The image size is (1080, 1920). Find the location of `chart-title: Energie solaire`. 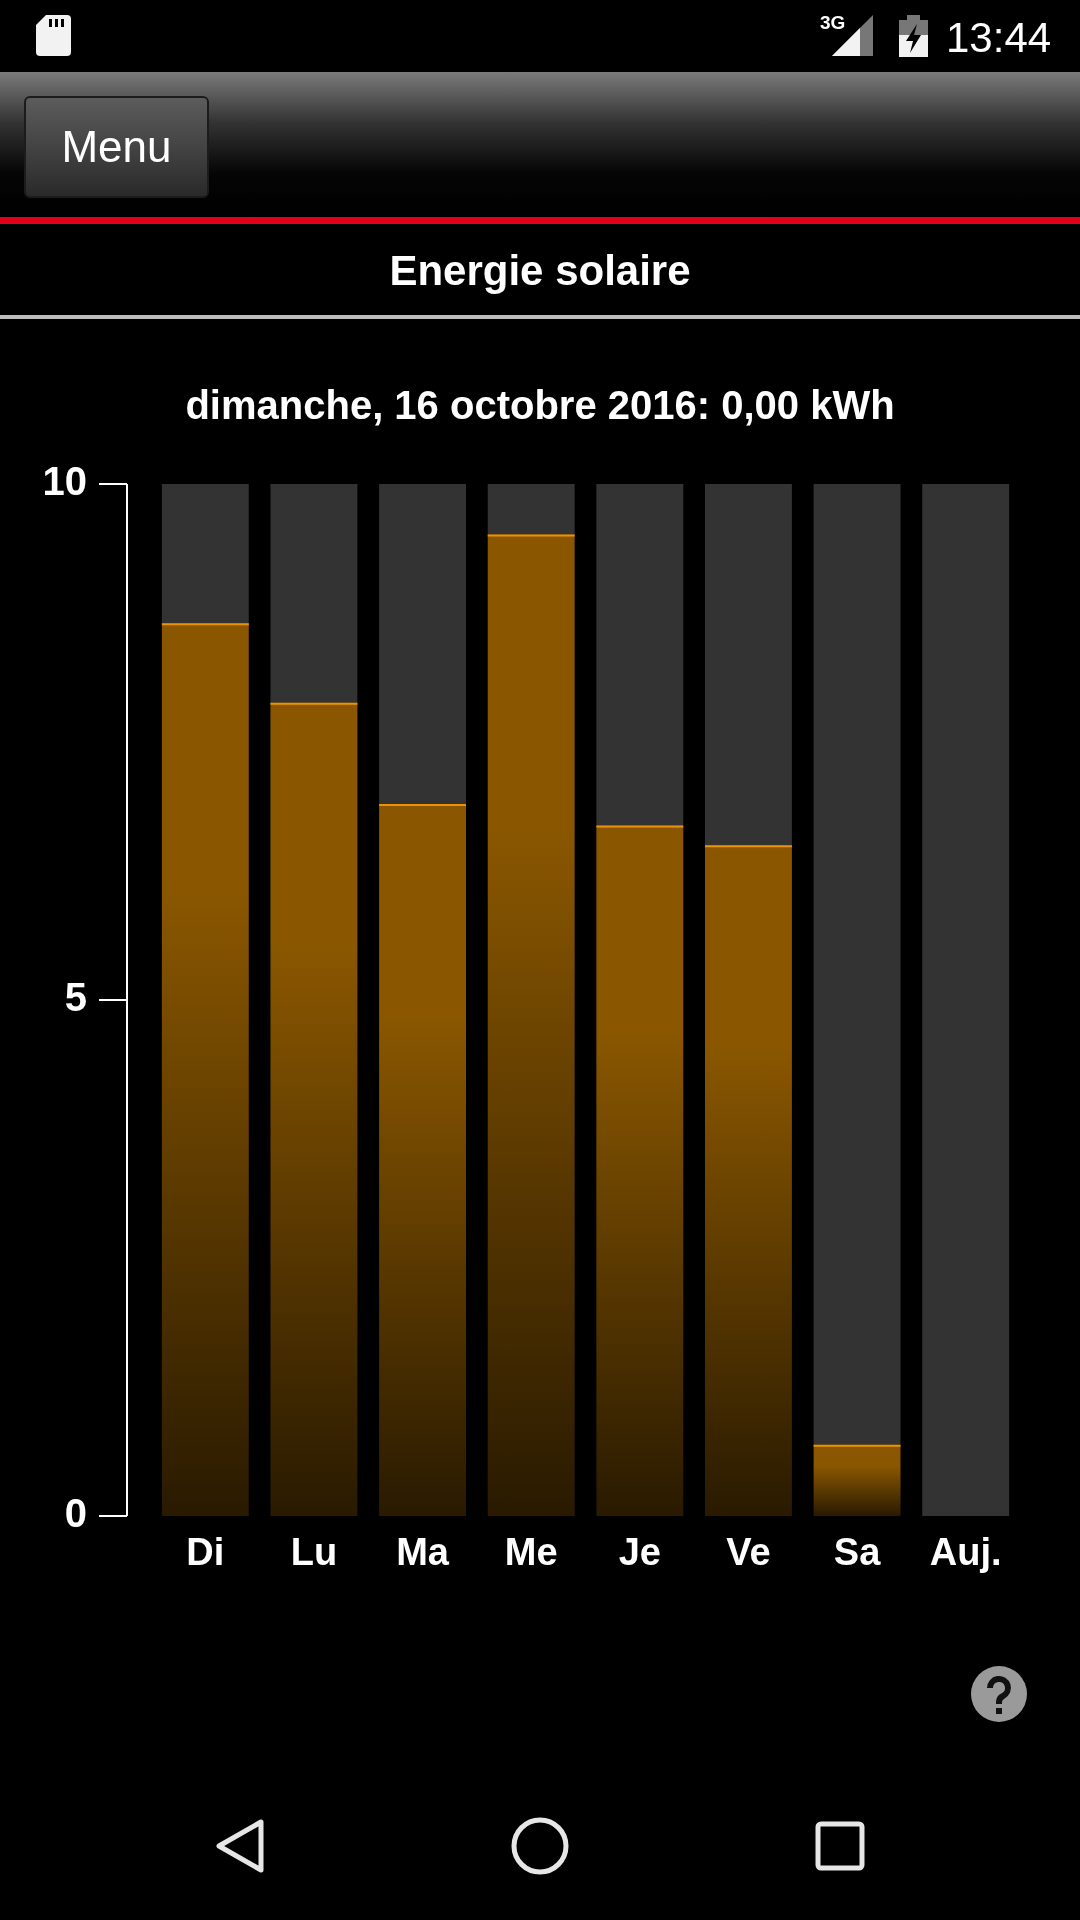

chart-title: Energie solaire is located at coordinates (540, 271).